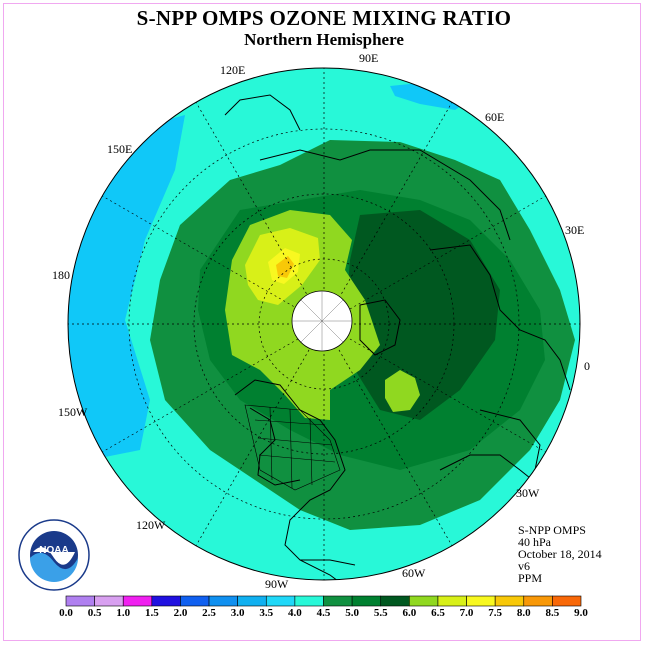 Image resolution: width=648 pixels, height=648 pixels. I want to click on map-subtitle: Northern Hemisphere, so click(324, 39).